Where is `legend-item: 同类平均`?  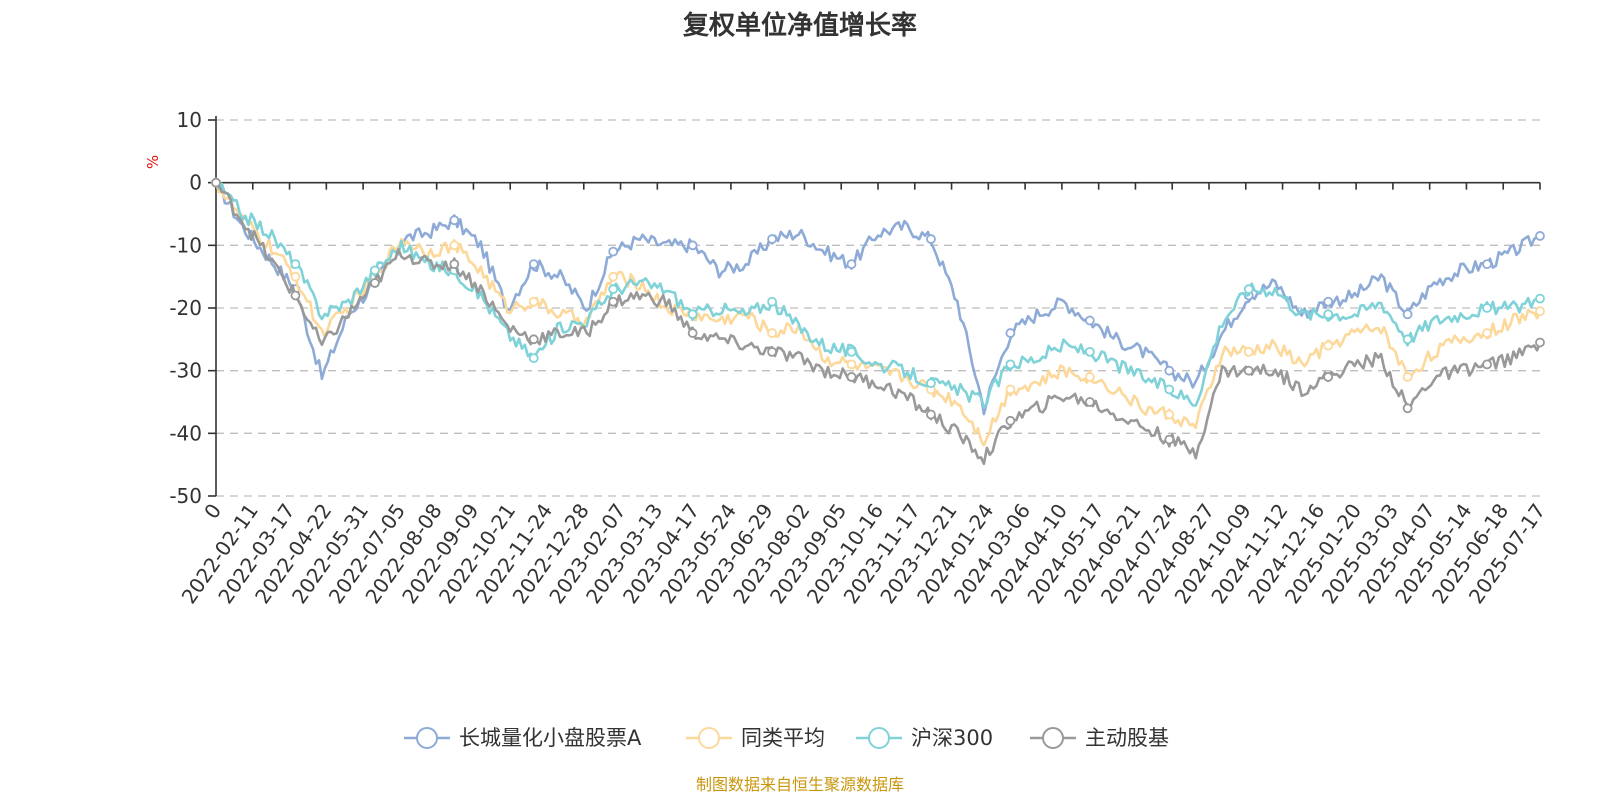
legend-item: 同类平均 is located at coordinates (755, 738).